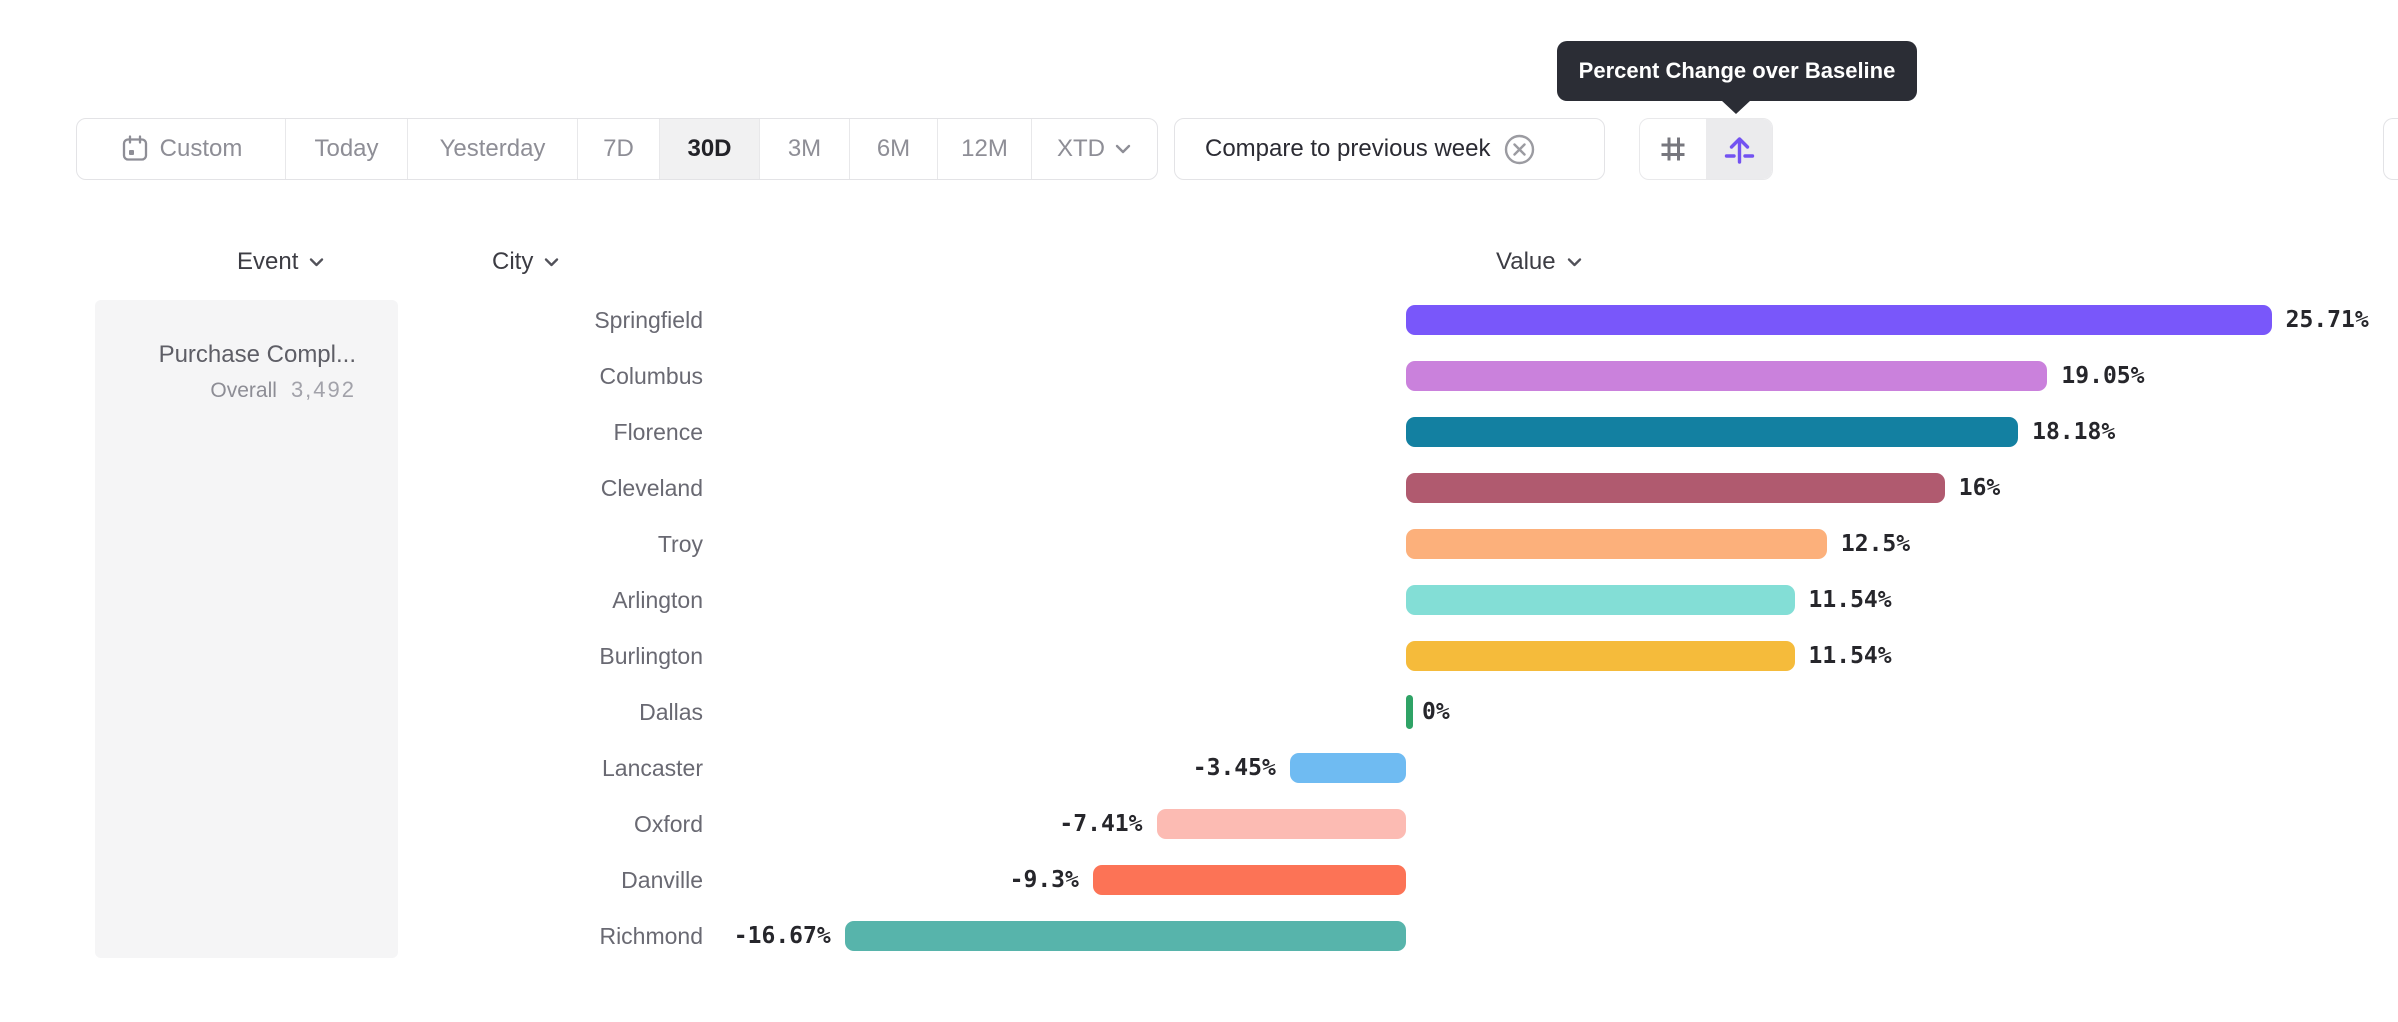  What do you see at coordinates (1081, 148) in the screenshot?
I see `date-range-label: XTD` at bounding box center [1081, 148].